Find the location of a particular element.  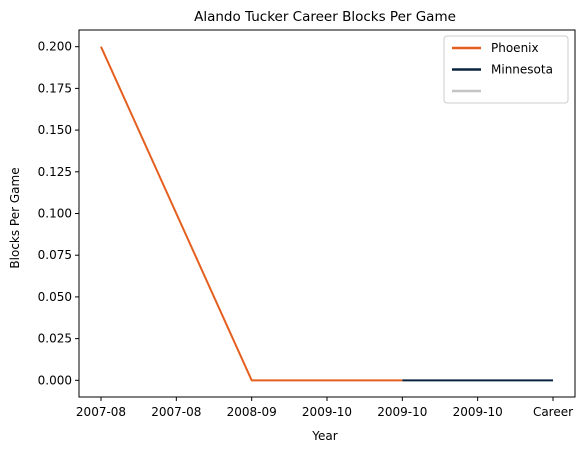

legend-label: Minnesota is located at coordinates (522, 70).